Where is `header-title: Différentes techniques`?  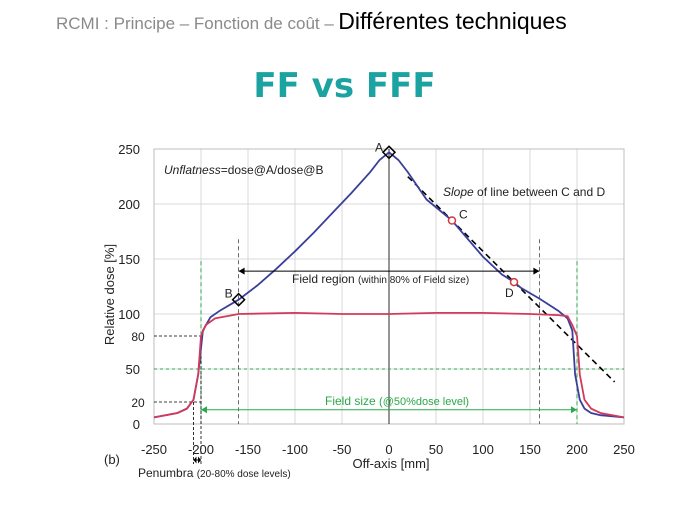
header-title: Différentes techniques is located at coordinates (452, 21).